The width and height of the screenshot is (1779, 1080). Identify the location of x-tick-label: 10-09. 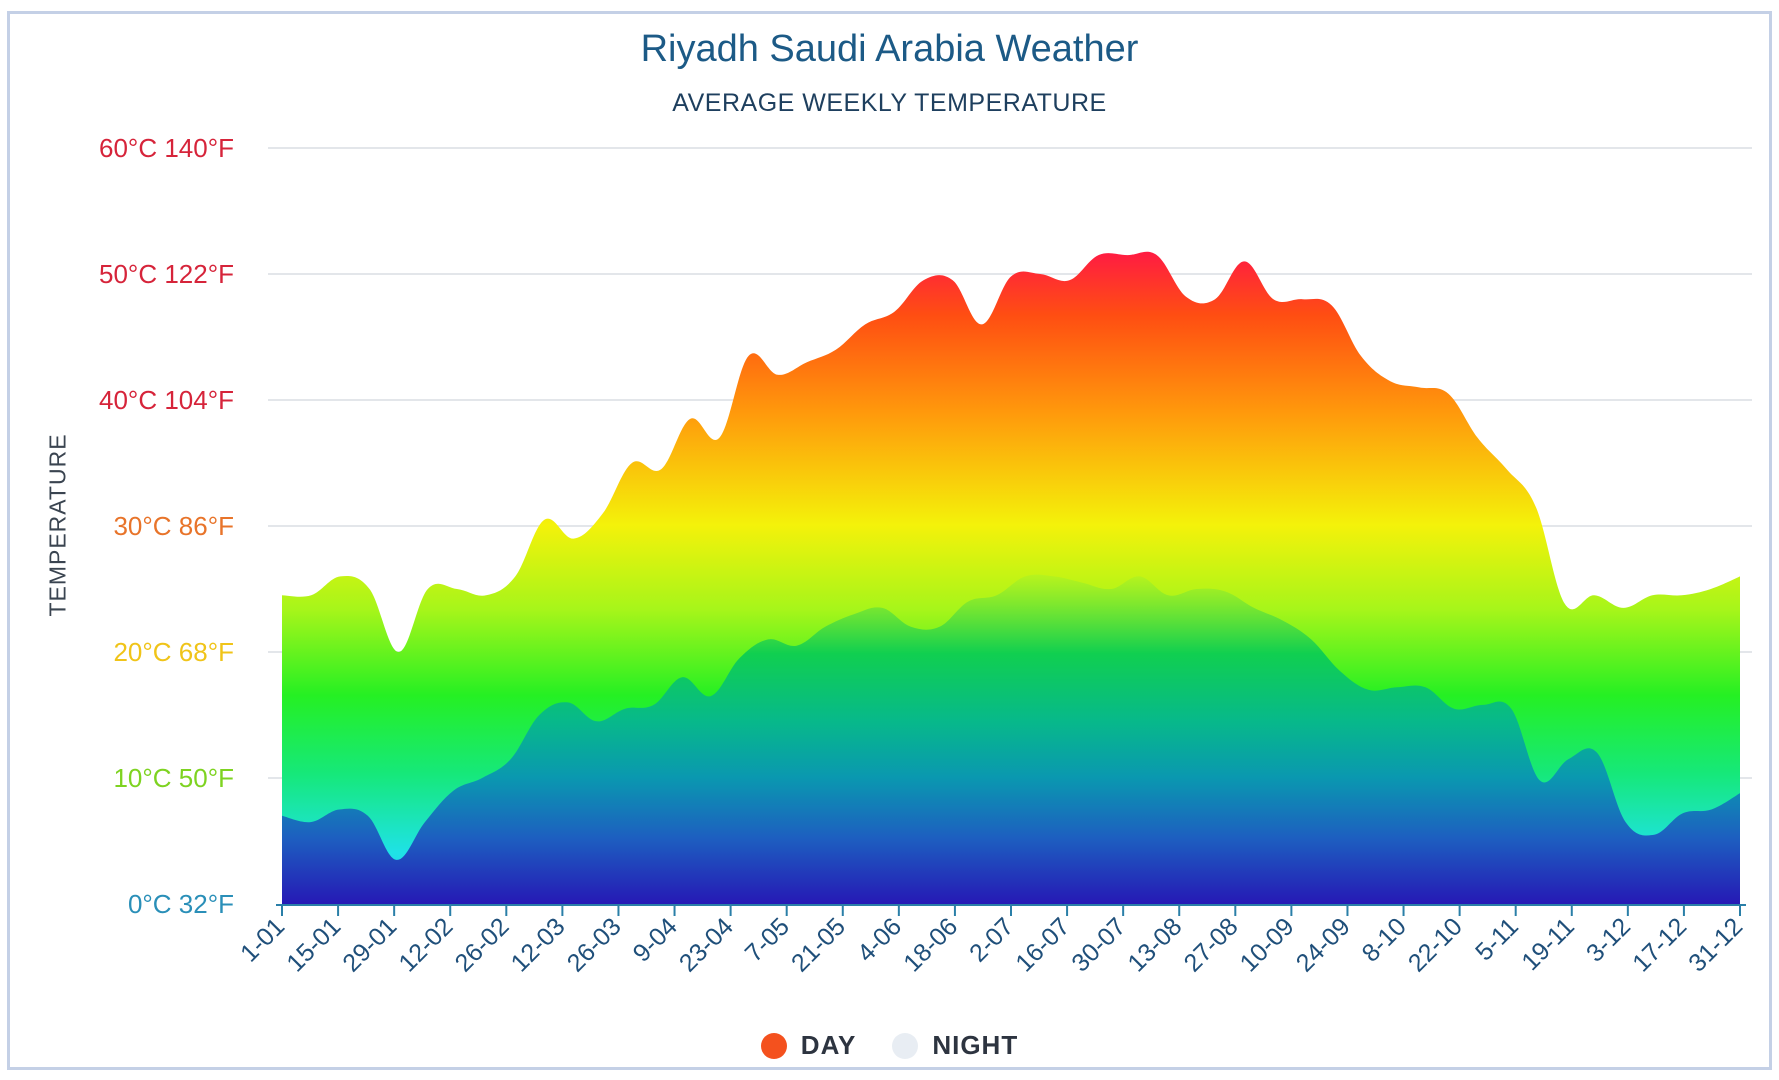
(1267, 944).